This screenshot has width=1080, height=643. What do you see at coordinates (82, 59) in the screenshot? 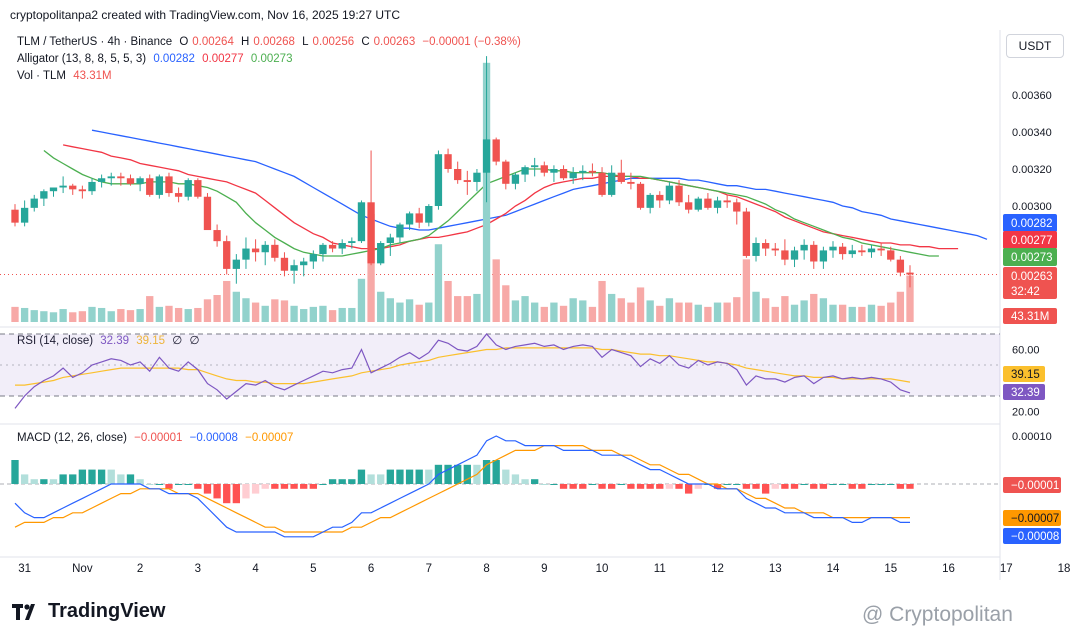
I see `alligator-label: Alligator (13, 8, 8, 5, 5, 3)` at bounding box center [82, 59].